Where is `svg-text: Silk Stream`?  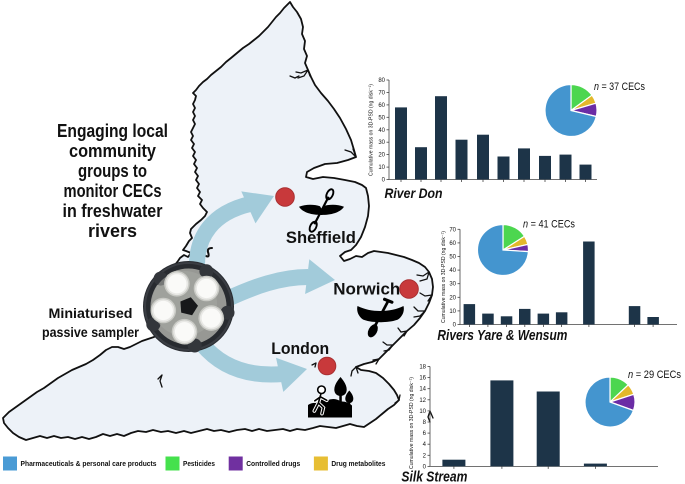
svg-text: Silk Stream is located at coordinates (434, 476).